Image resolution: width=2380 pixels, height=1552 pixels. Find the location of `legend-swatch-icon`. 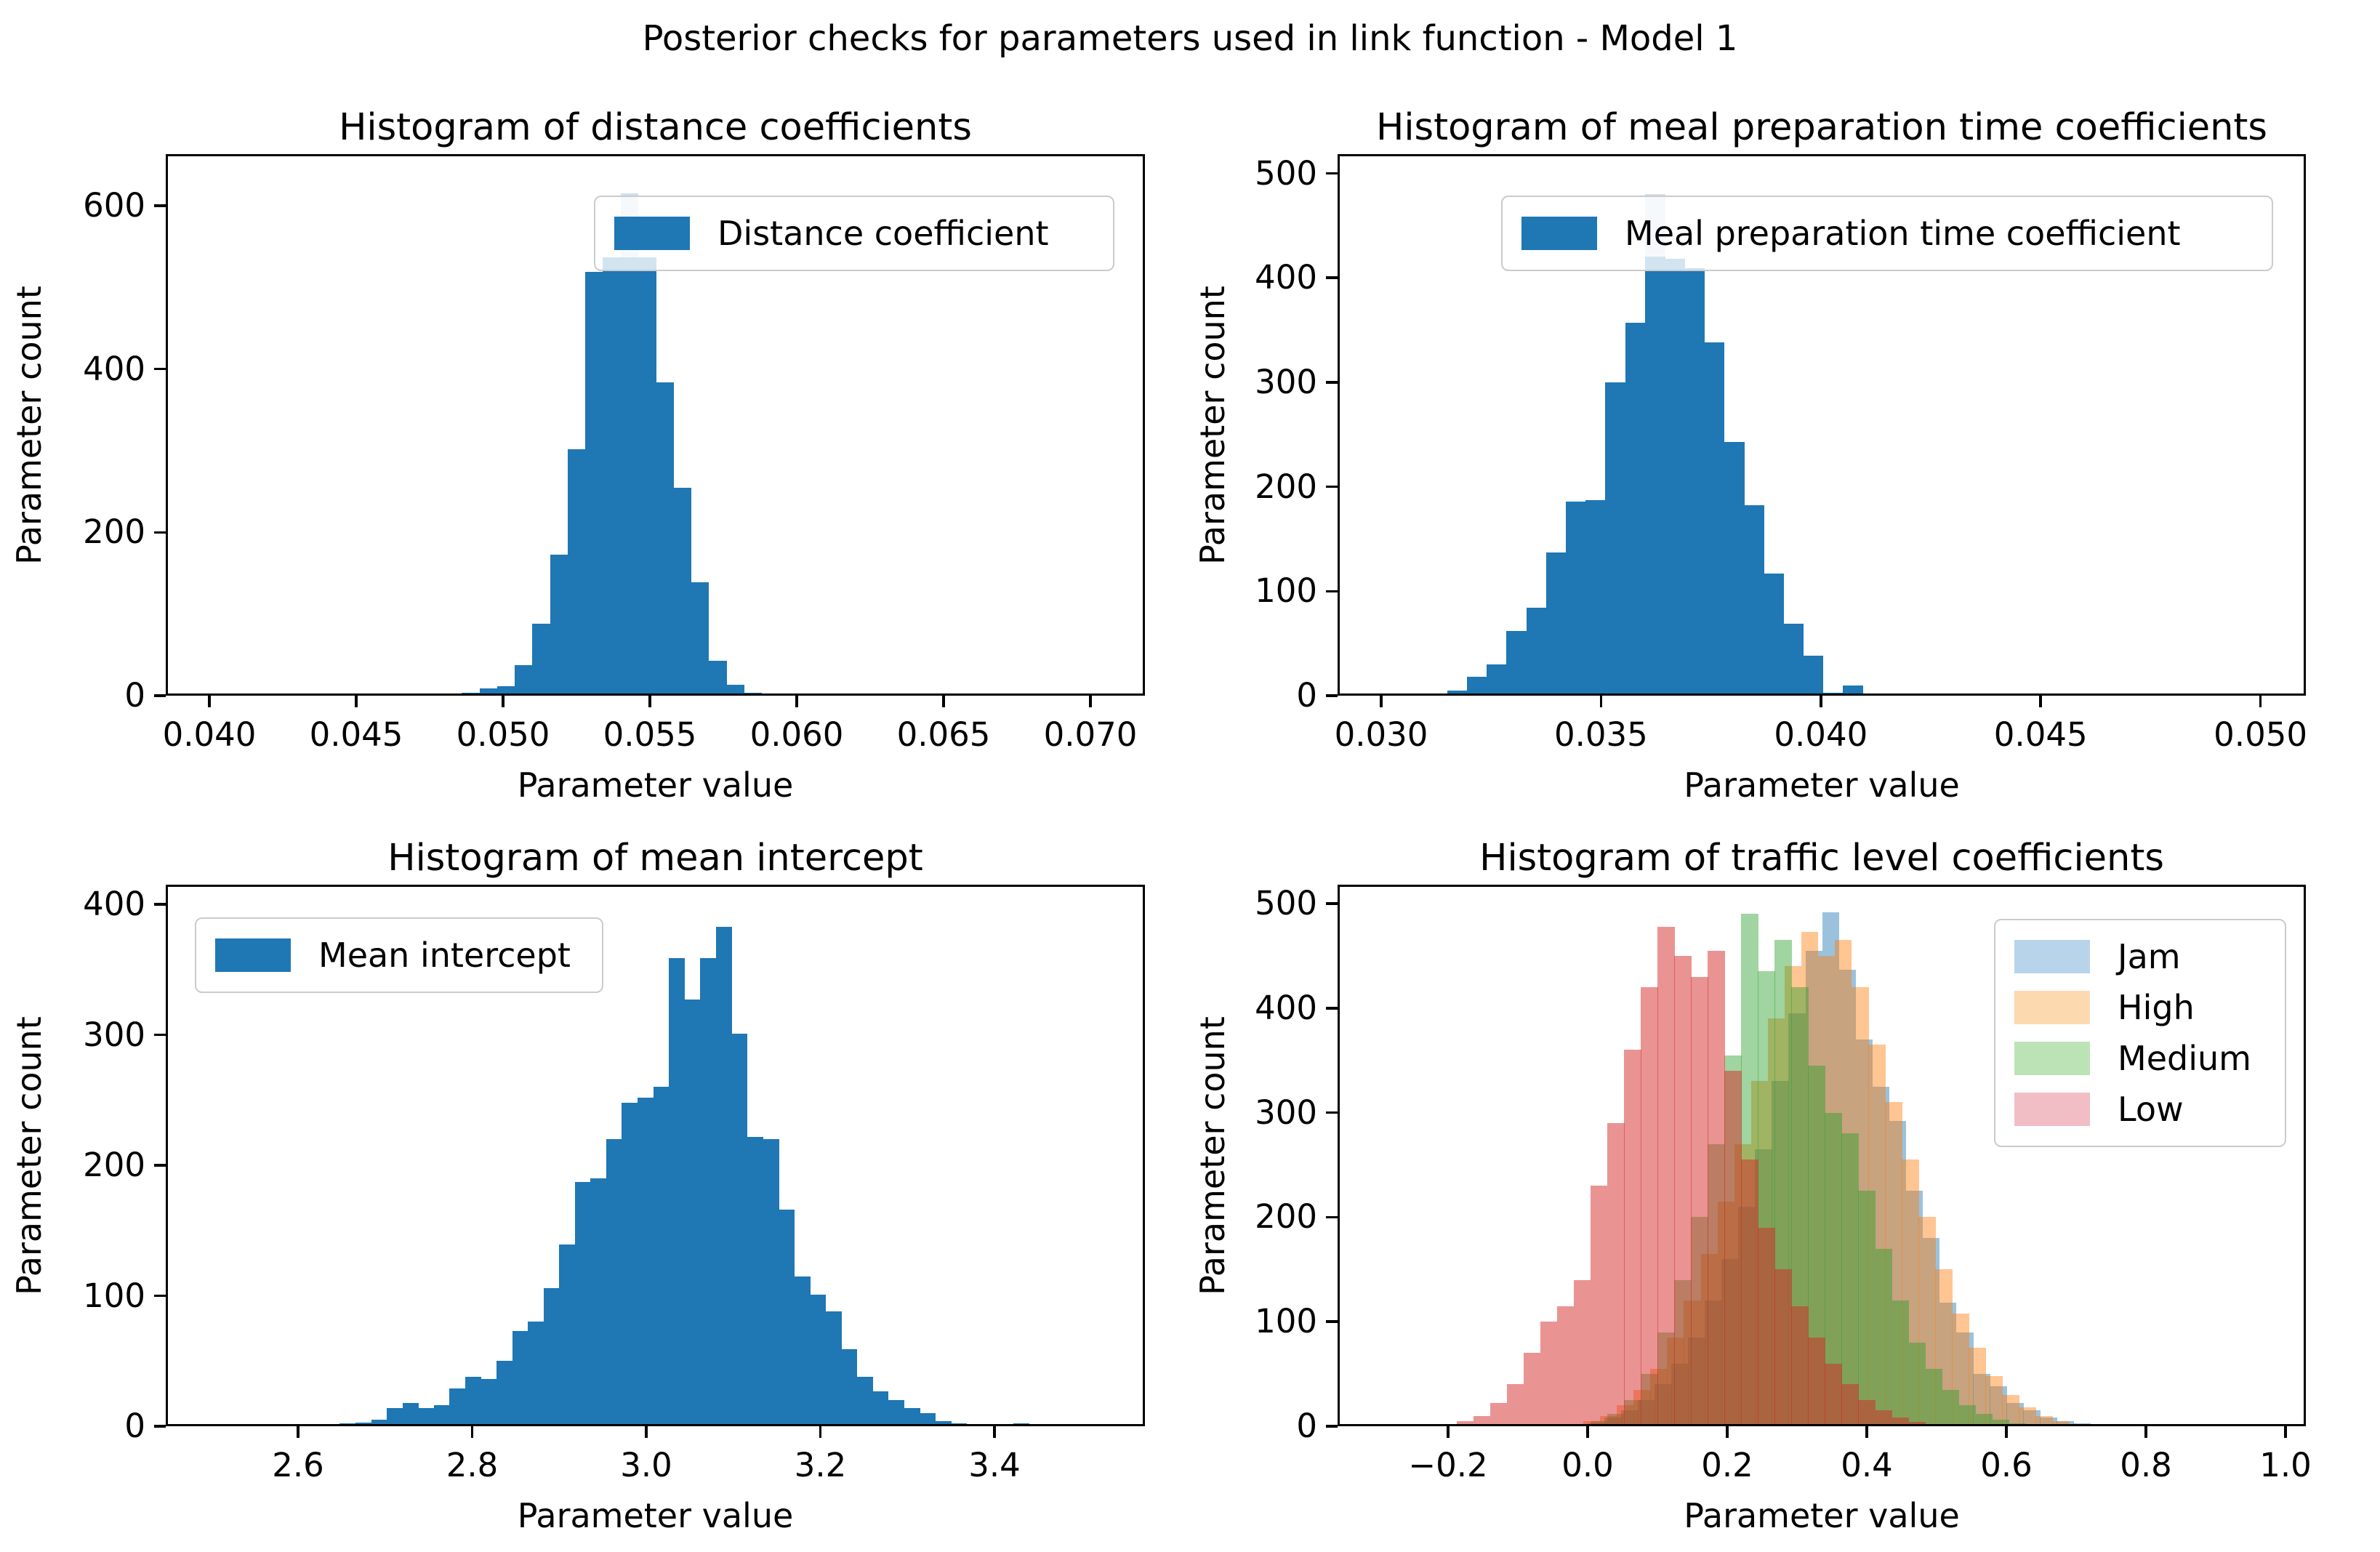

legend-swatch-icon is located at coordinates (2052, 1058).